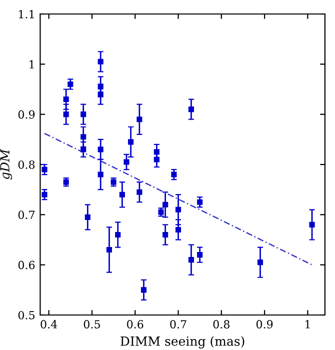 The height and width of the screenshot is (350, 335). What do you see at coordinates (308, 324) in the screenshot?
I see `x-tick-label: 1` at bounding box center [308, 324].